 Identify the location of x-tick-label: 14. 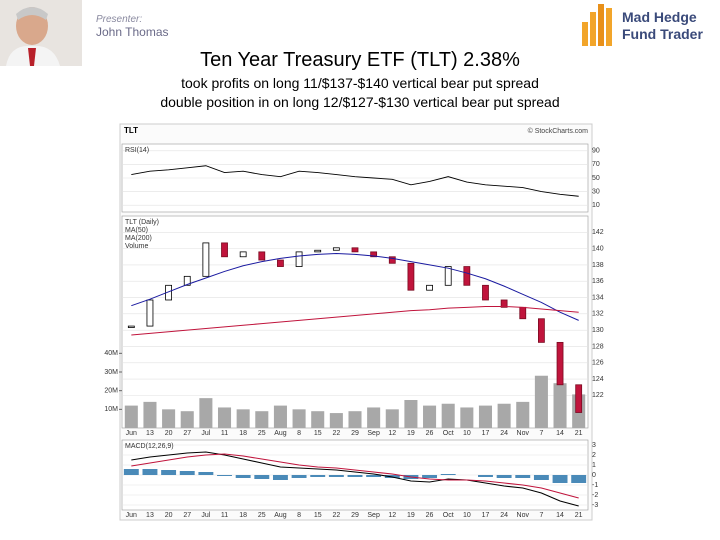
(560, 433).